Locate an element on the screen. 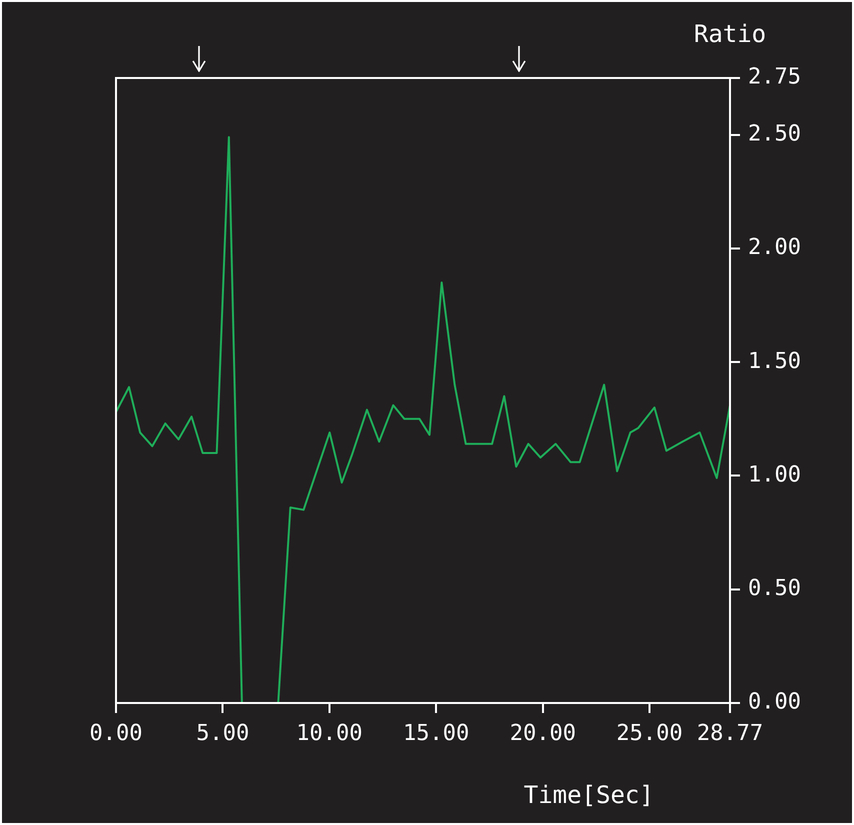 Image resolution: width=854 pixels, height=825 pixels. x-tick-label: 5.00 is located at coordinates (223, 733).